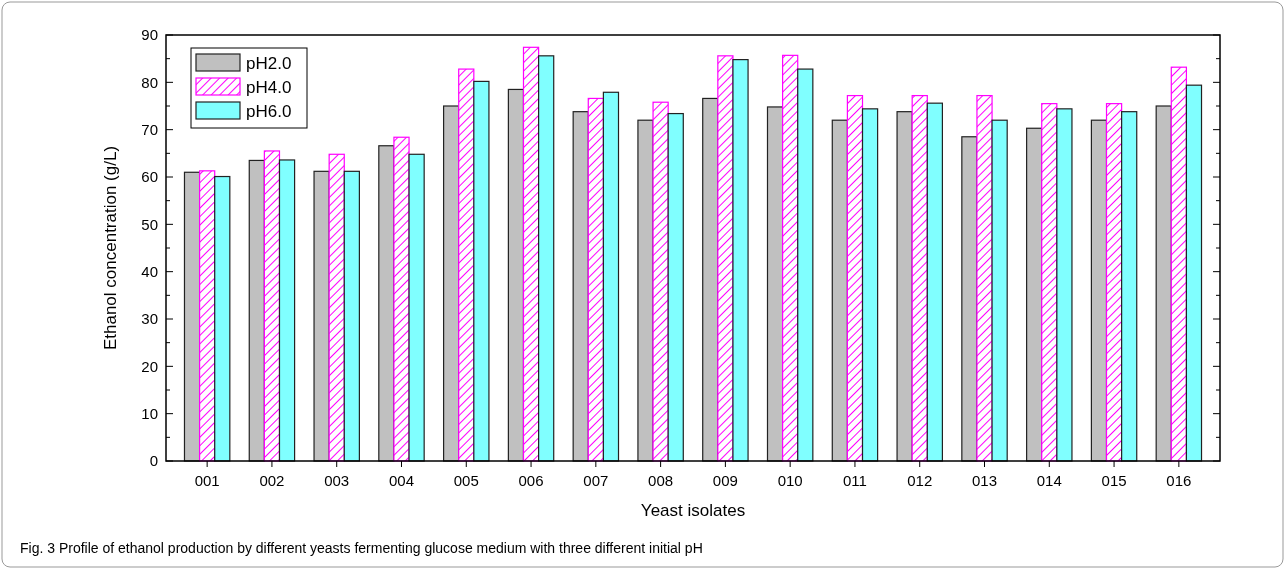  Describe the element at coordinates (1049, 480) in the screenshot. I see `x-tick-label: 014` at that location.